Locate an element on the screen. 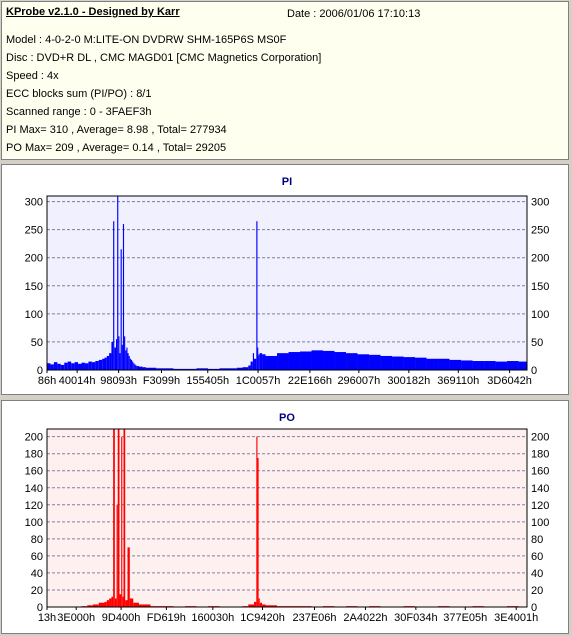 Image resolution: width=572 pixels, height=636 pixels. x-tick-label: 40014h is located at coordinates (77, 381).